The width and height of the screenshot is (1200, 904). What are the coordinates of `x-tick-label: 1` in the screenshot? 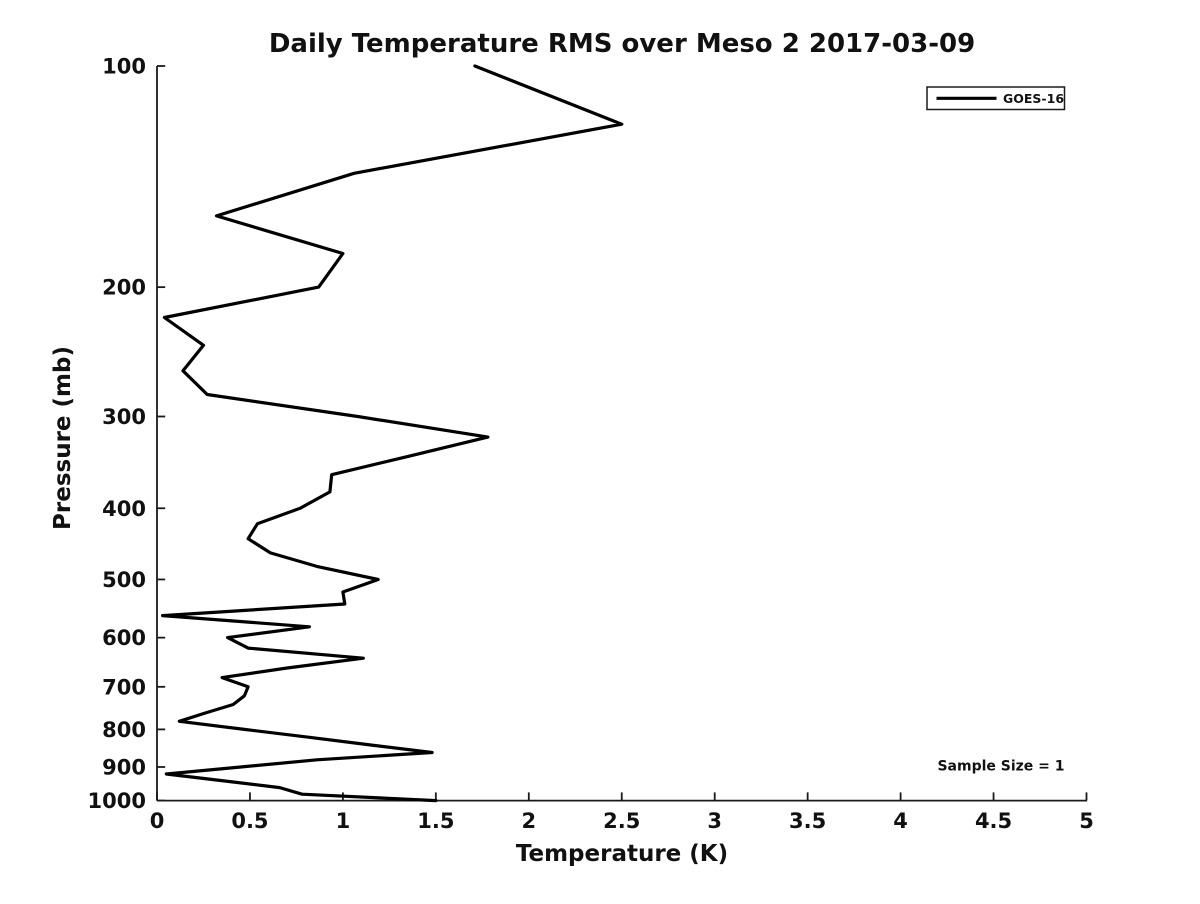 It's located at (343, 821).